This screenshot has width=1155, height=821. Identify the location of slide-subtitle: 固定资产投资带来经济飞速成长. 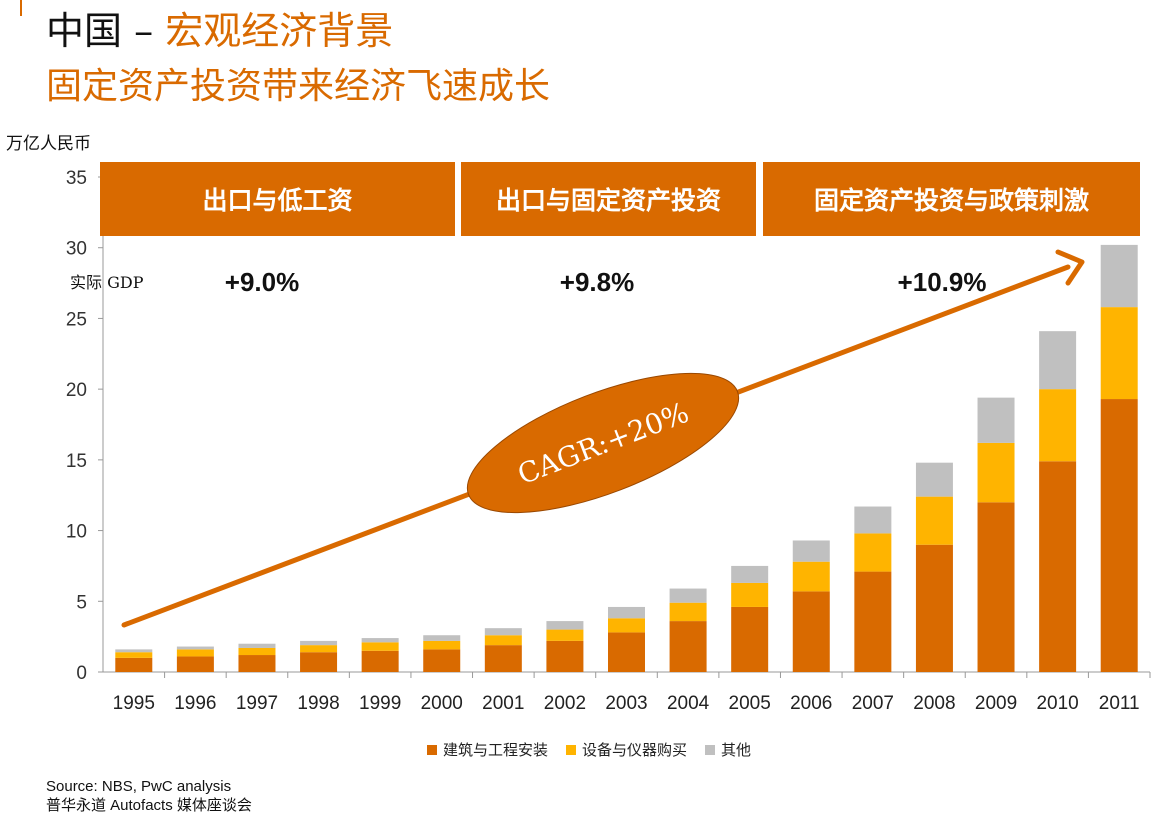
(298, 86).